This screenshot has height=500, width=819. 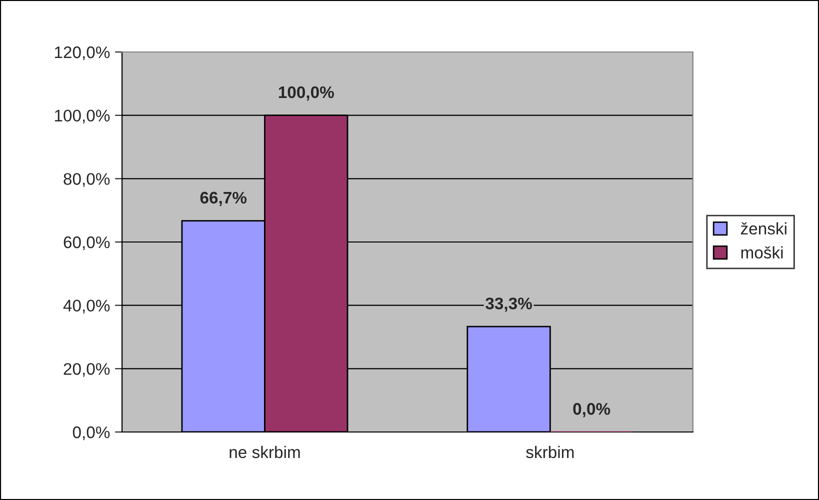 What do you see at coordinates (82, 117) in the screenshot?
I see `y-tick-label: 100,0%` at bounding box center [82, 117].